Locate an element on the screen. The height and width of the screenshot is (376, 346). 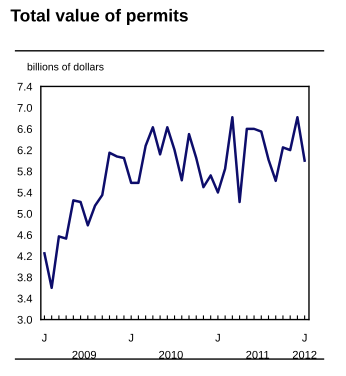
chart-title: Total value of permits is located at coordinates (99, 17).